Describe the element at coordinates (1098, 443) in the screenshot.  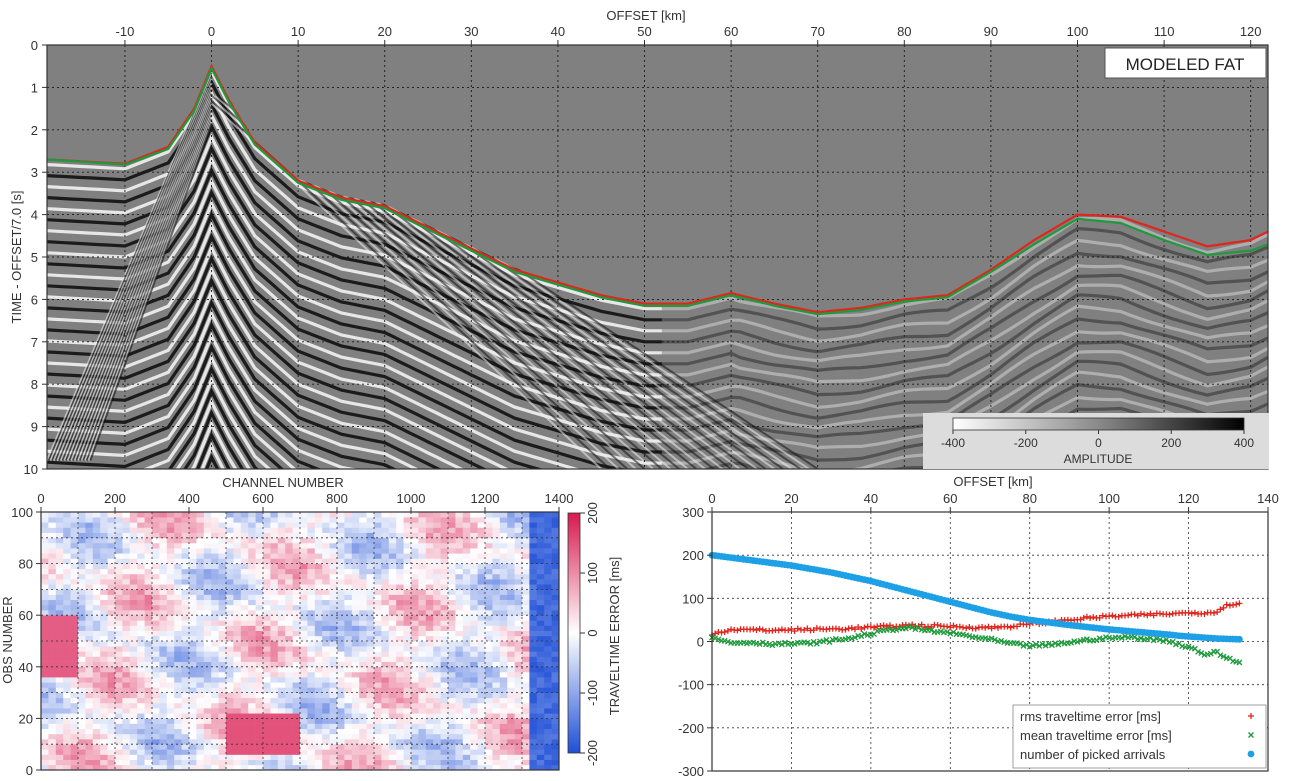
I see `amplitude-colorbar-tick-label: 0` at that location.